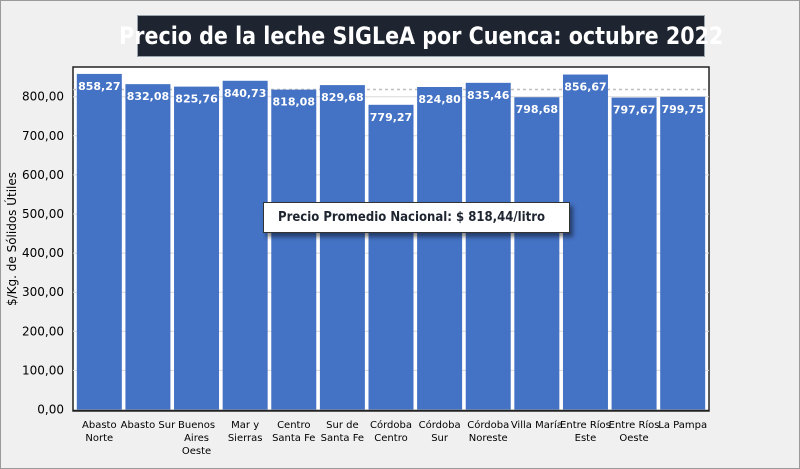  I want to click on y-tick-label: 600,00, so click(43, 175).